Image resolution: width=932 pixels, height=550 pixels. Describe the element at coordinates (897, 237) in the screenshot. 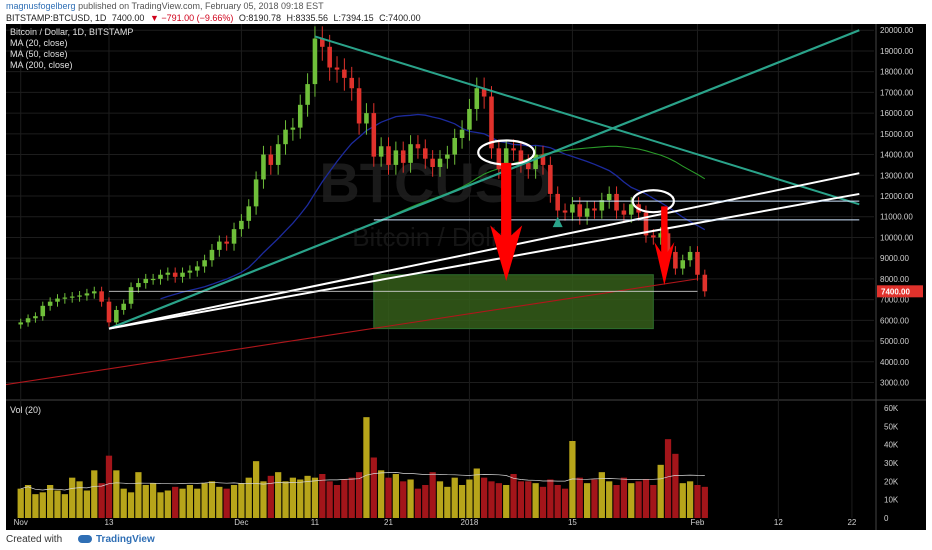

I see `y-tick-label: 10000.00` at that location.